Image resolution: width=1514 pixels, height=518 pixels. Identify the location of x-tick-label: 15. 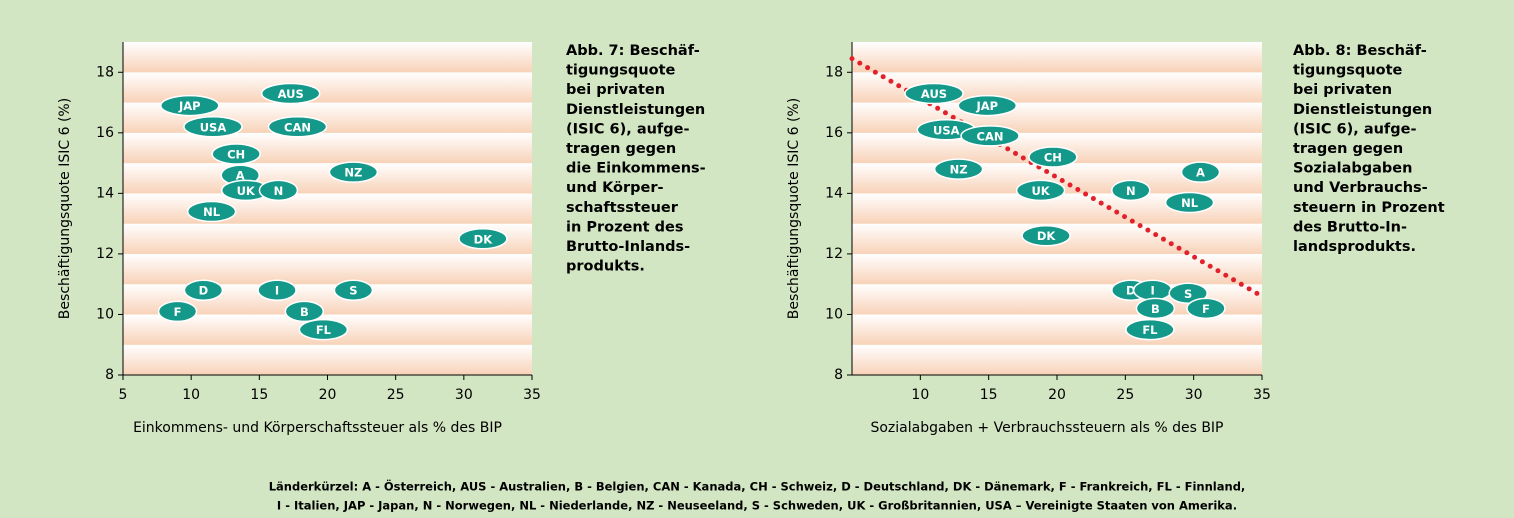
(259, 395).